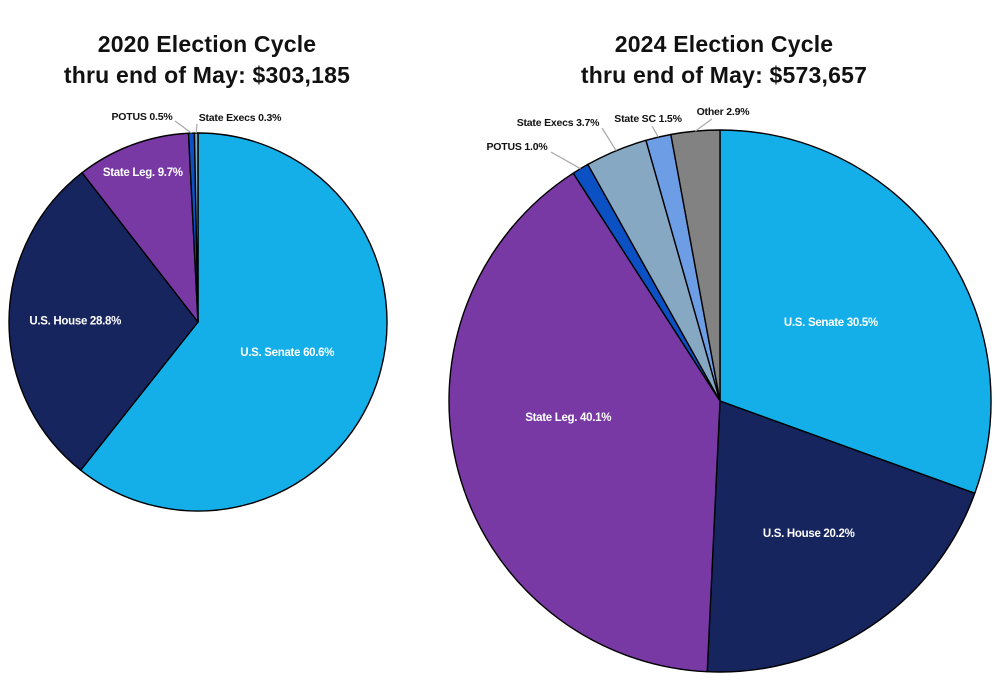  Describe the element at coordinates (809, 534) in the screenshot. I see `slice-label-u-s-house-2024: U.S. House 20.2%` at that location.